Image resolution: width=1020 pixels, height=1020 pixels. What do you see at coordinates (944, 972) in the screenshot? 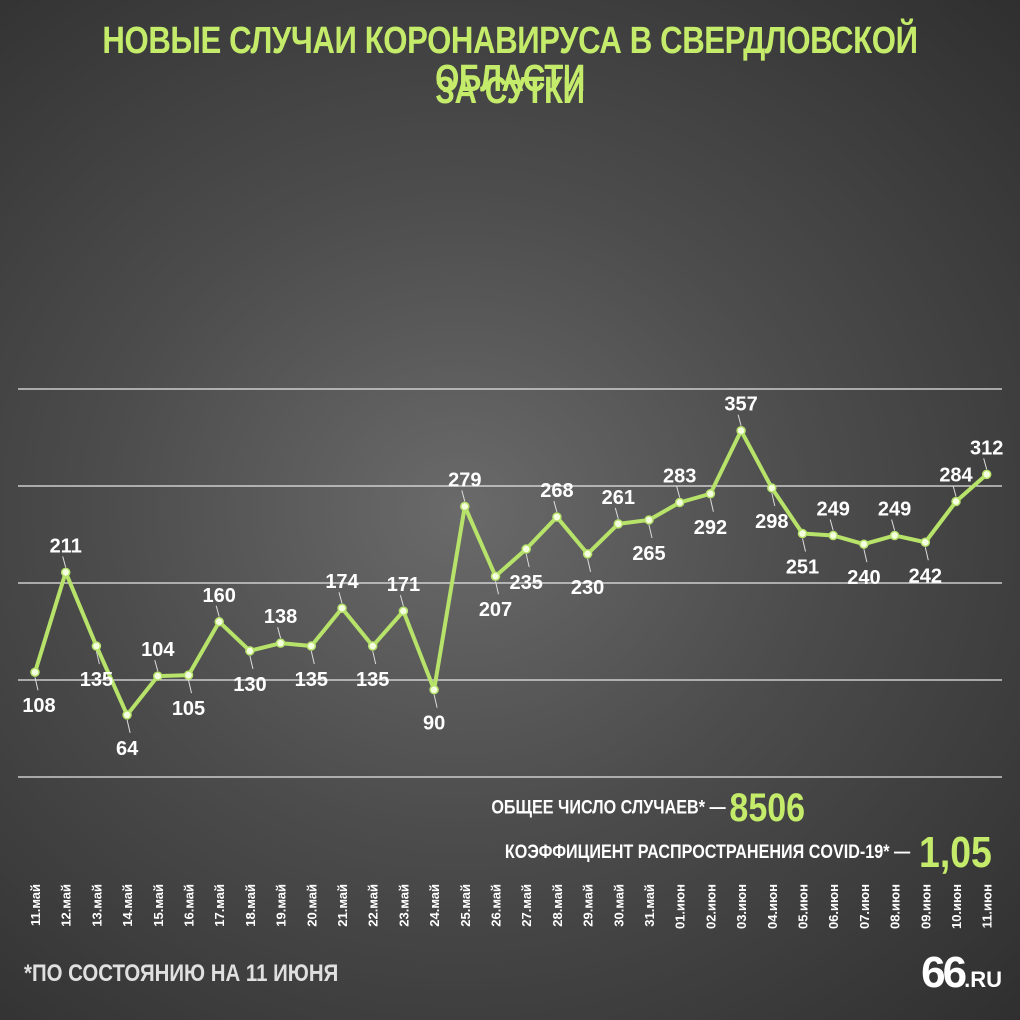
I see `logo-number: 66` at bounding box center [944, 972].